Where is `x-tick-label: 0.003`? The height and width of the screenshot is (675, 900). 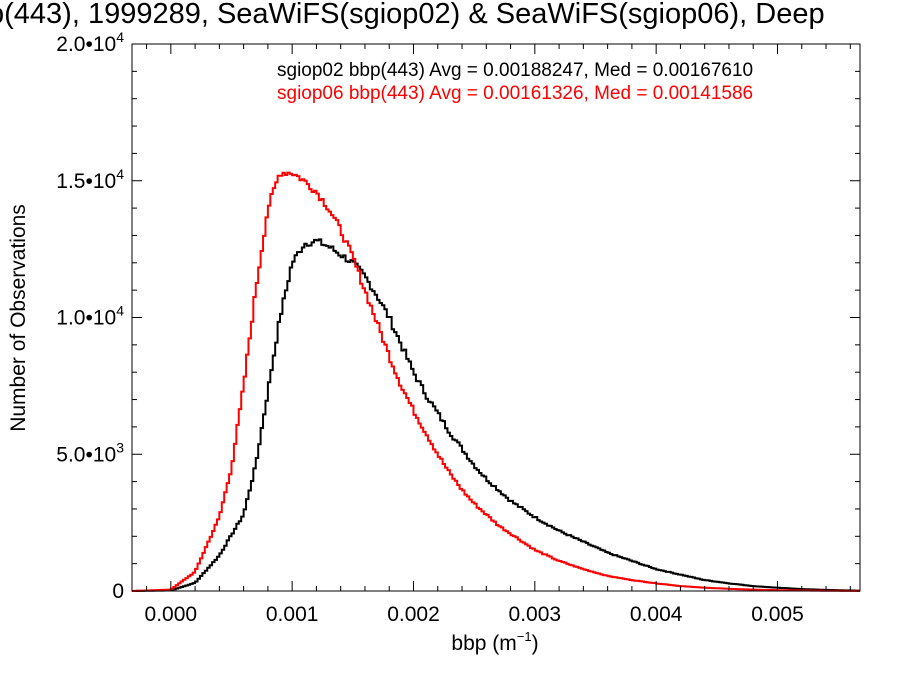
x-tick-label: 0.003 is located at coordinates (535, 614).